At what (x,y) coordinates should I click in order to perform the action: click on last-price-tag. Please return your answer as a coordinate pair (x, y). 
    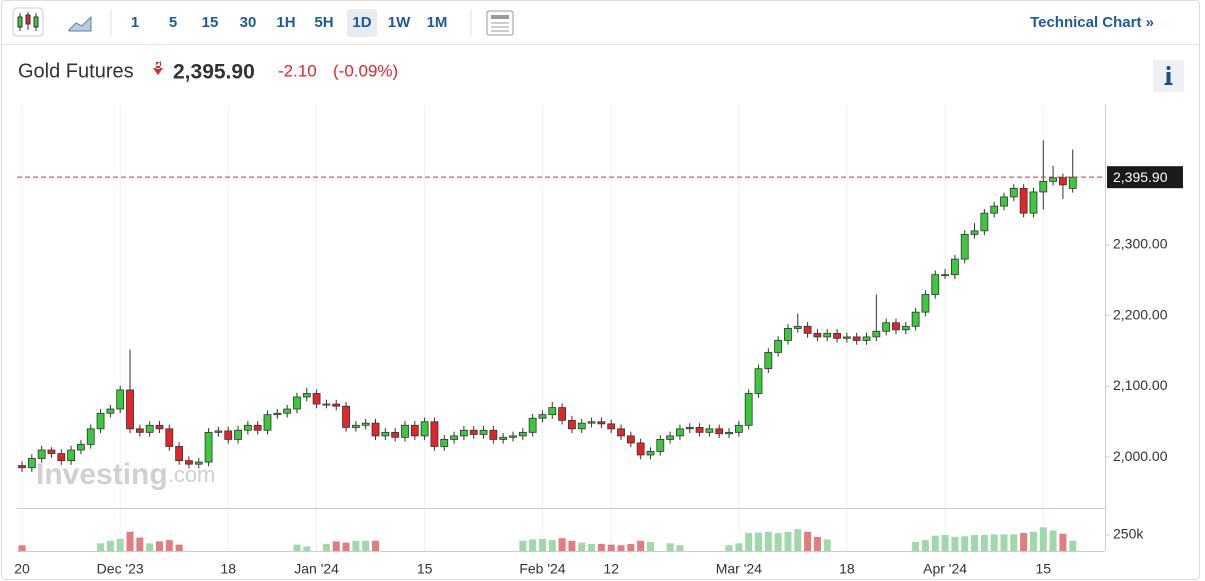
    Looking at the image, I should click on (1145, 177).